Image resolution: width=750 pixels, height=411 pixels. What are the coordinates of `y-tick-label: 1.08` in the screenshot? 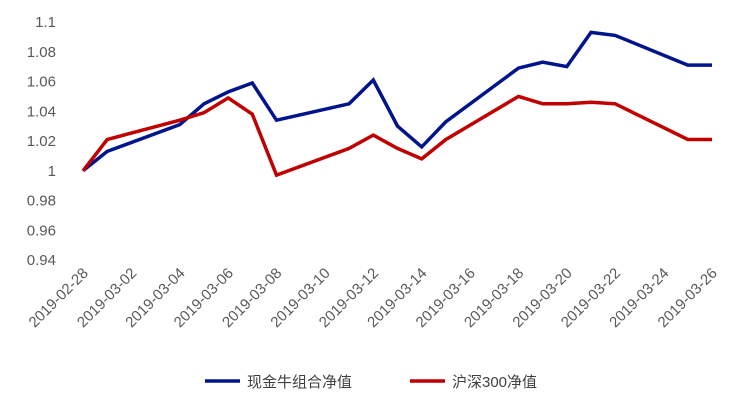 It's located at (41, 52).